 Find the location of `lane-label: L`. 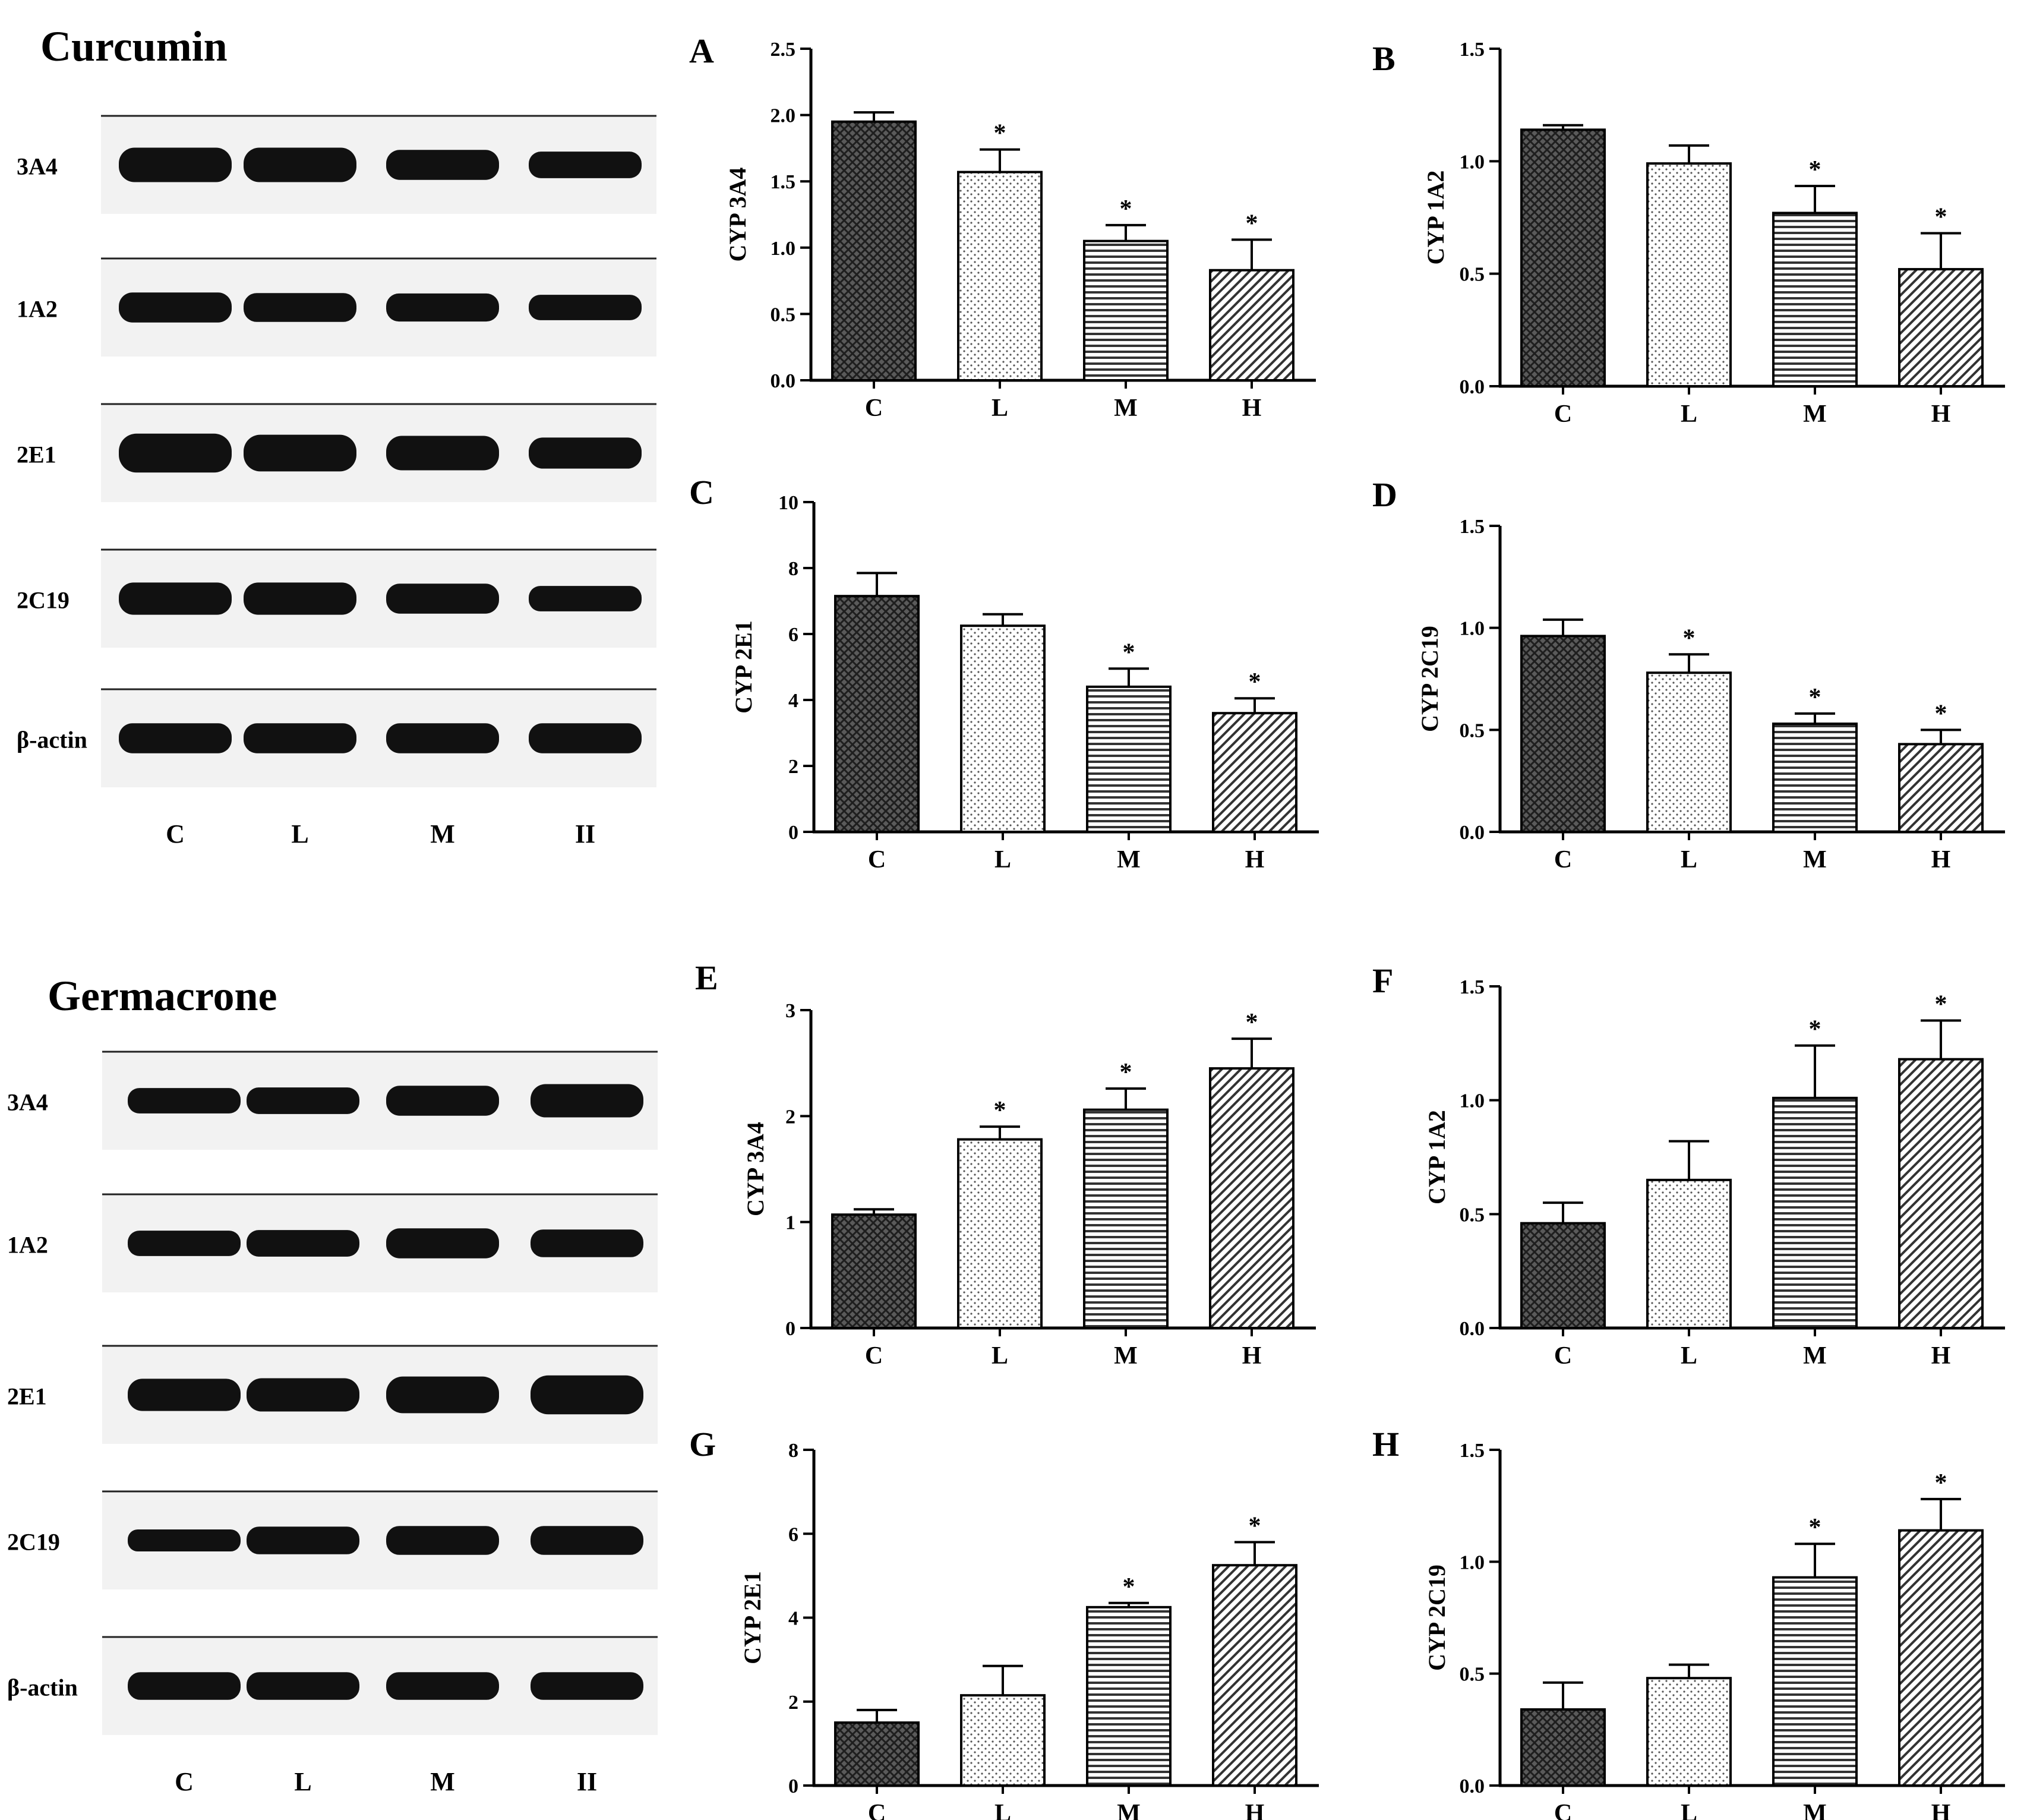

lane-label: L is located at coordinates (302, 1781).